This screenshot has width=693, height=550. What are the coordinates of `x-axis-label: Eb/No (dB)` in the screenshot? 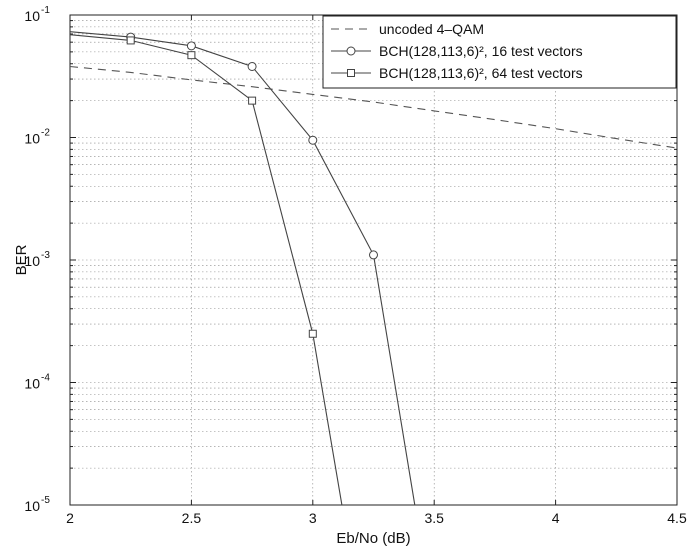 It's located at (373, 538).